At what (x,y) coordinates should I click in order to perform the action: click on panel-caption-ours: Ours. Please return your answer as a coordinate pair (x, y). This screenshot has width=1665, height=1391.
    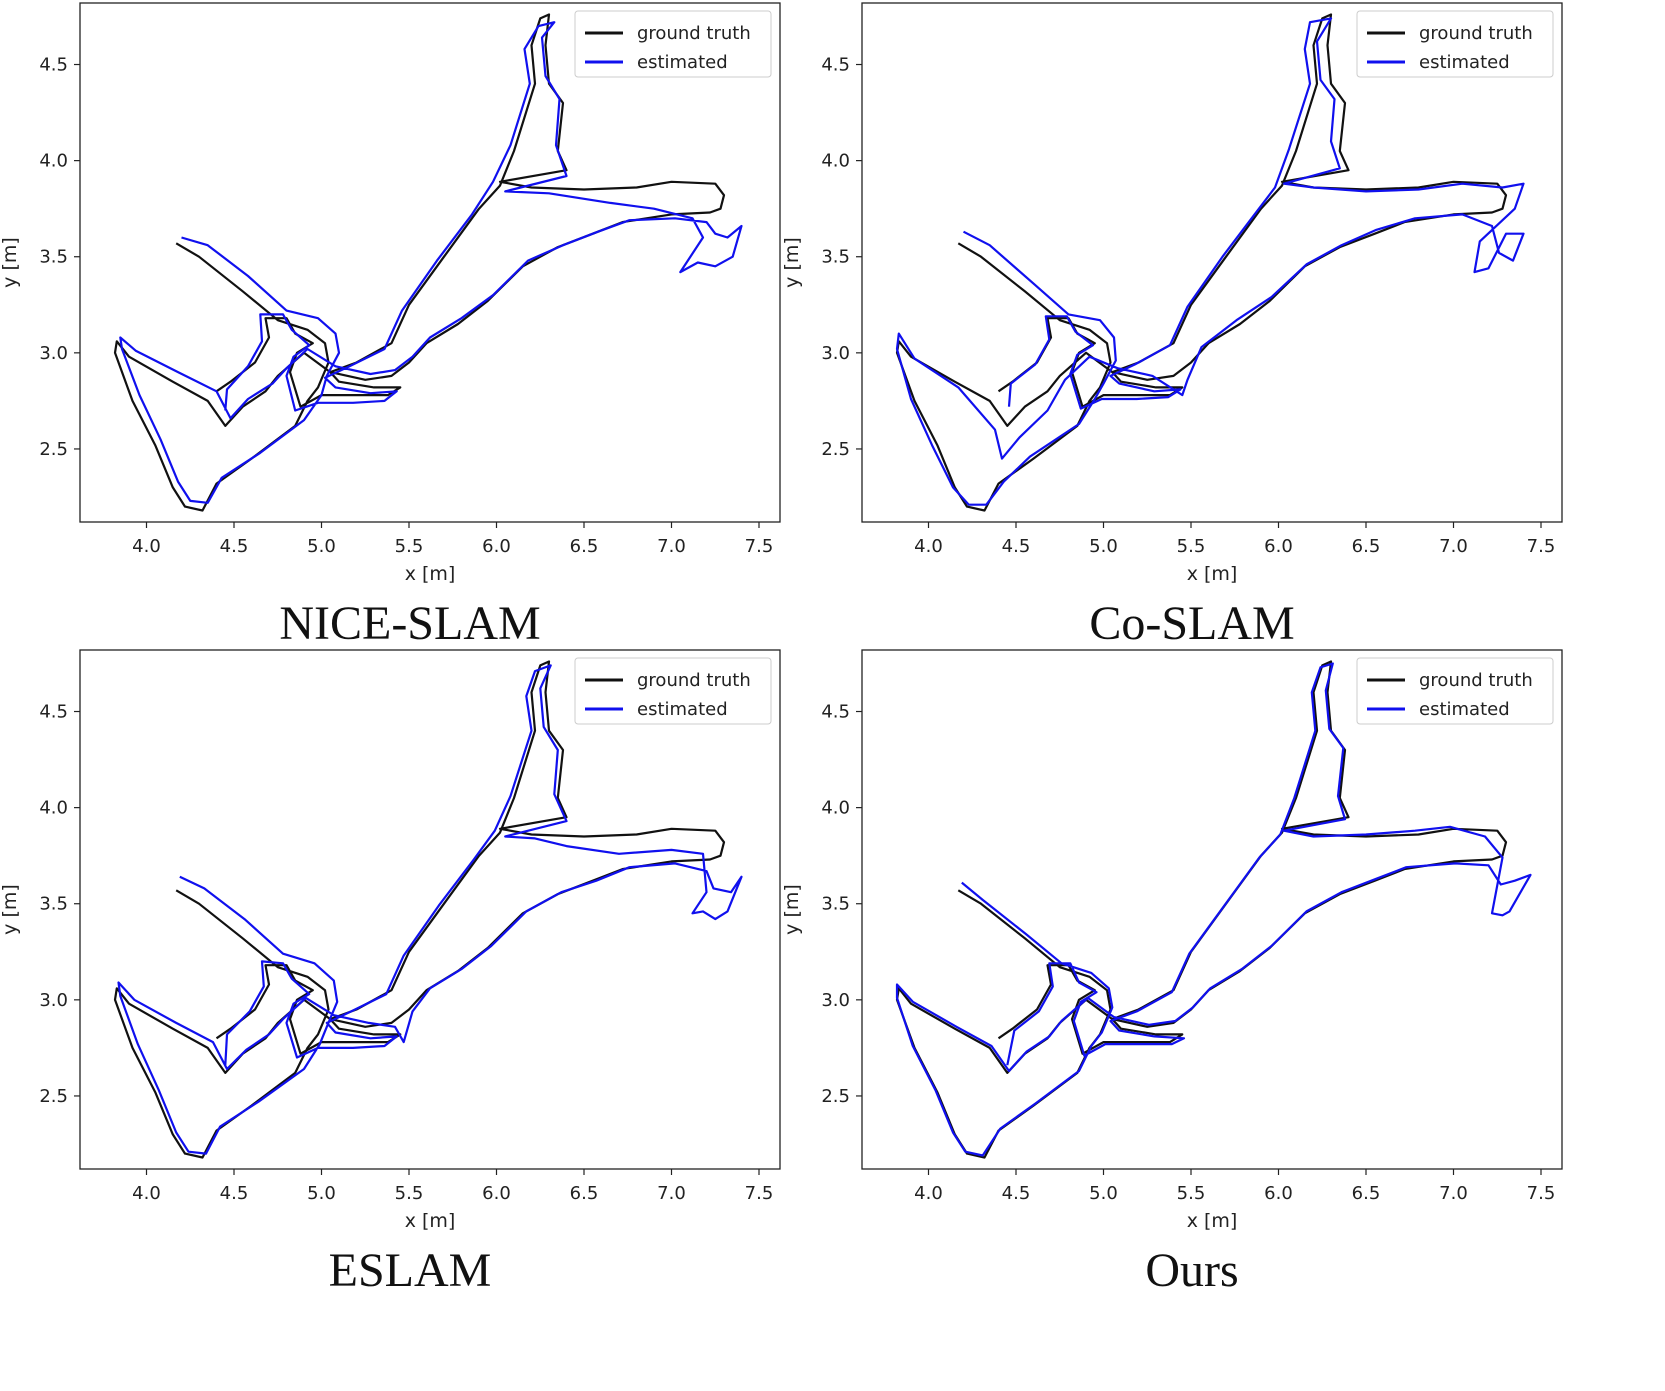
    Looking at the image, I should click on (1192, 1270).